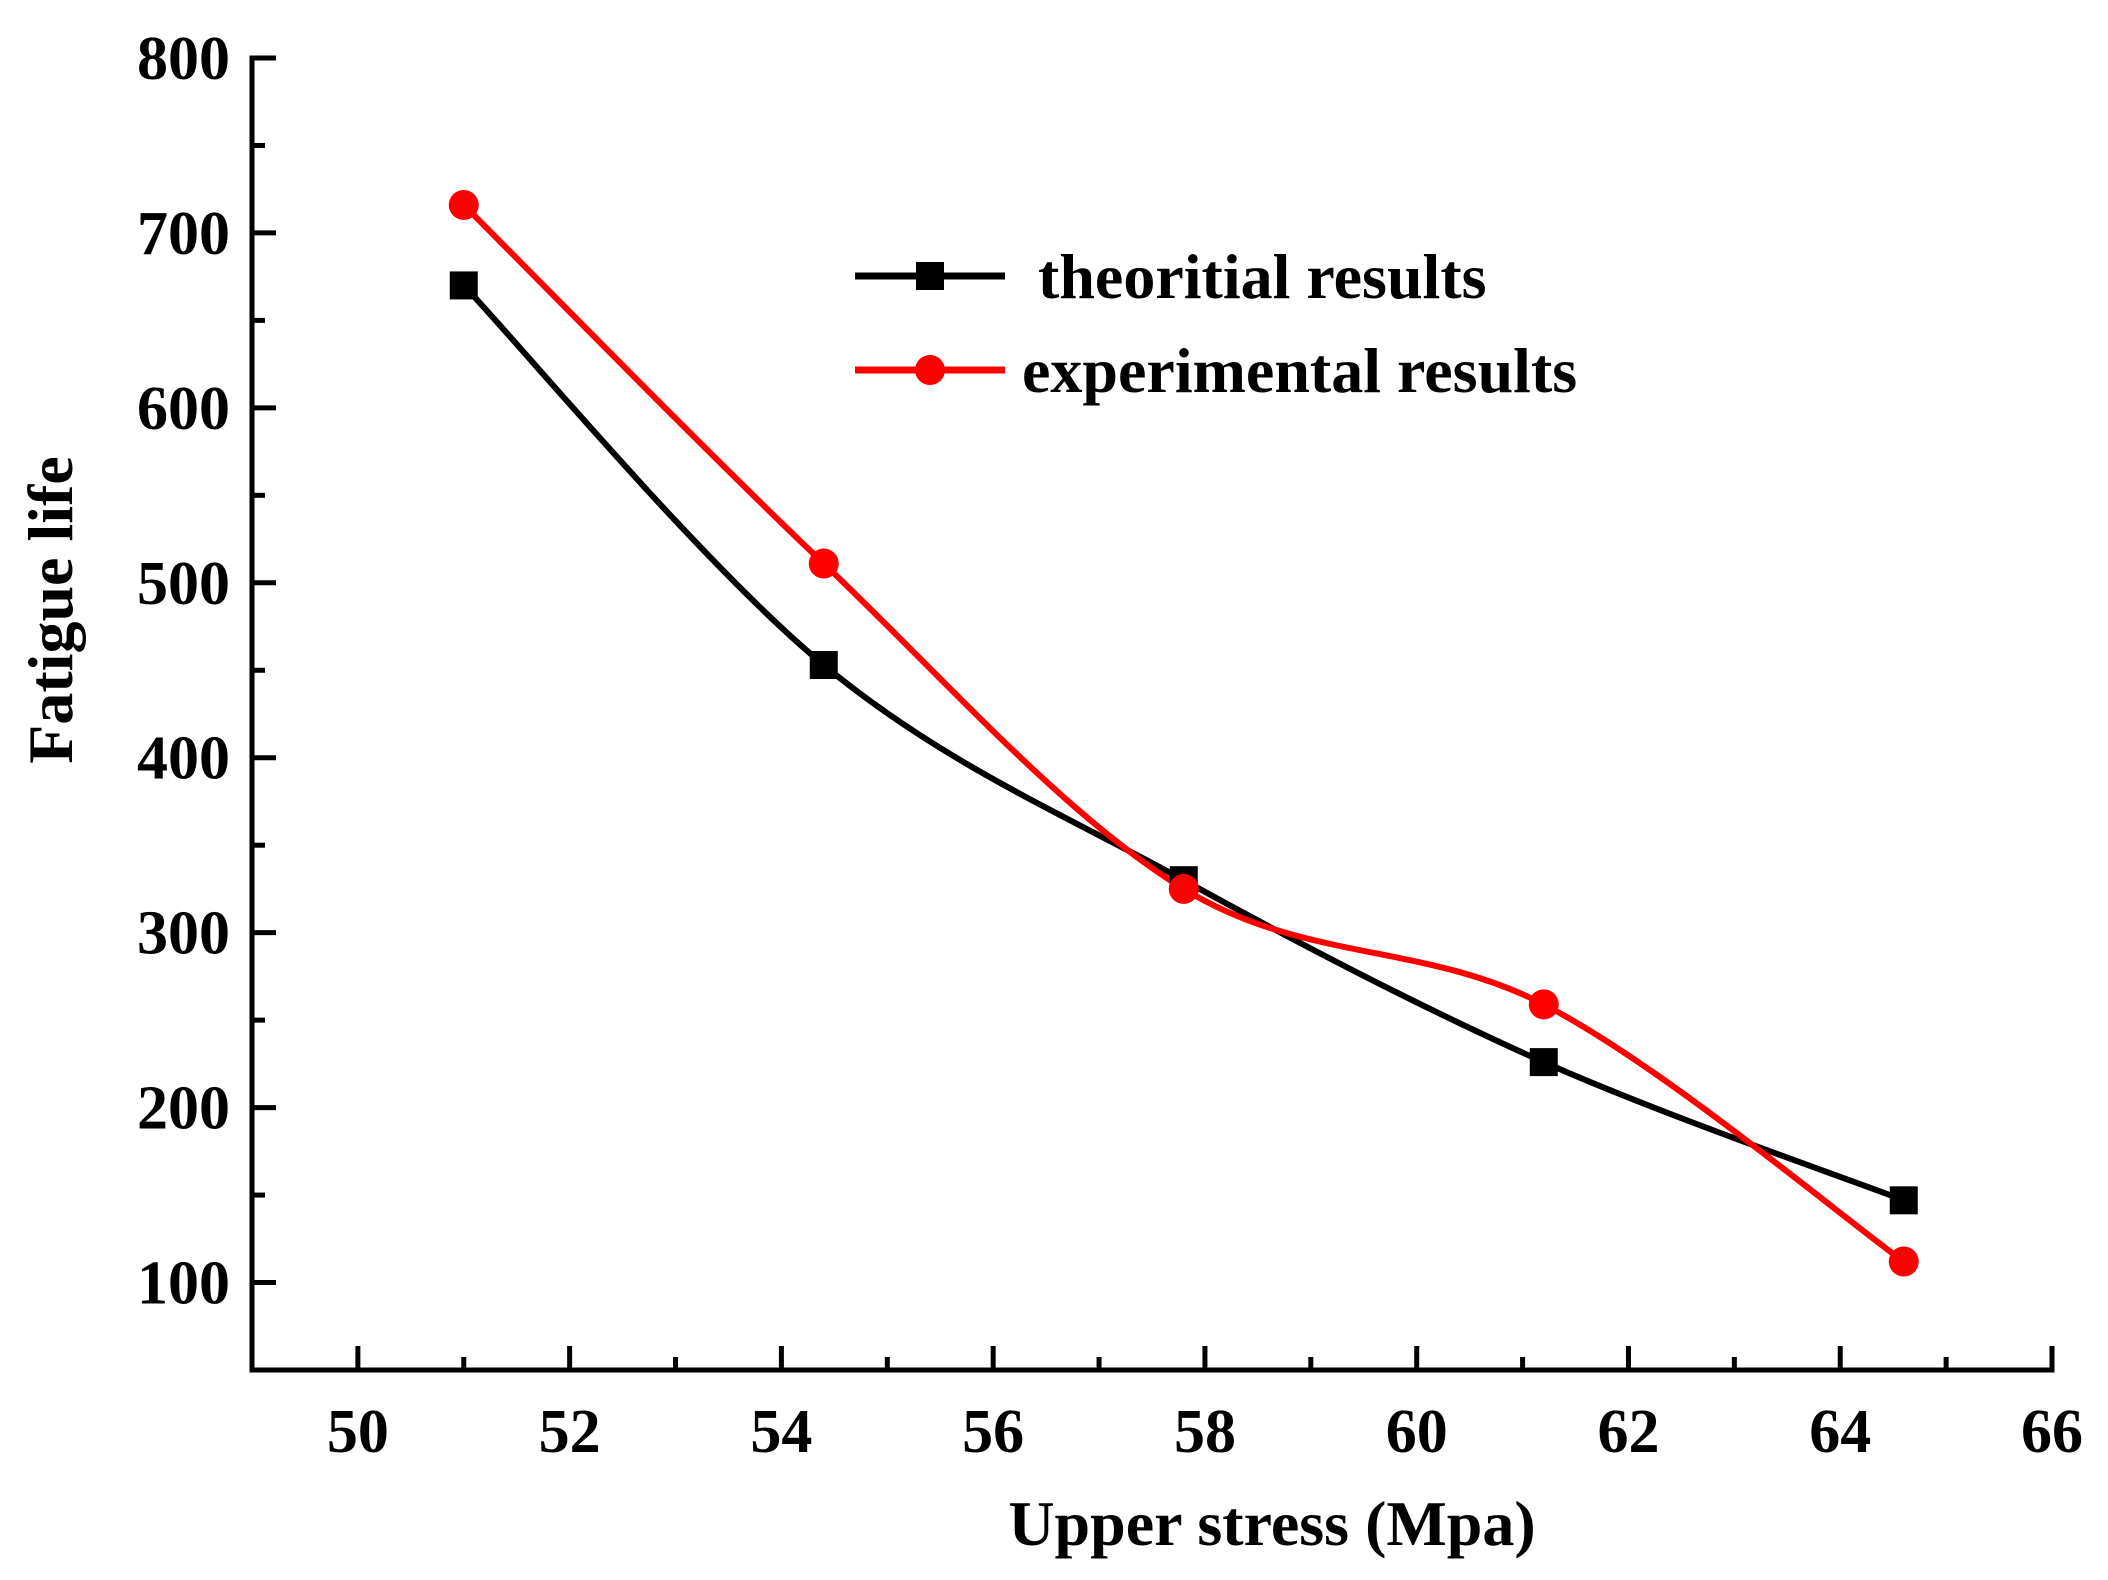 The image size is (2108, 1580). I want to click on x-tick-label: 64, so click(1840, 1432).